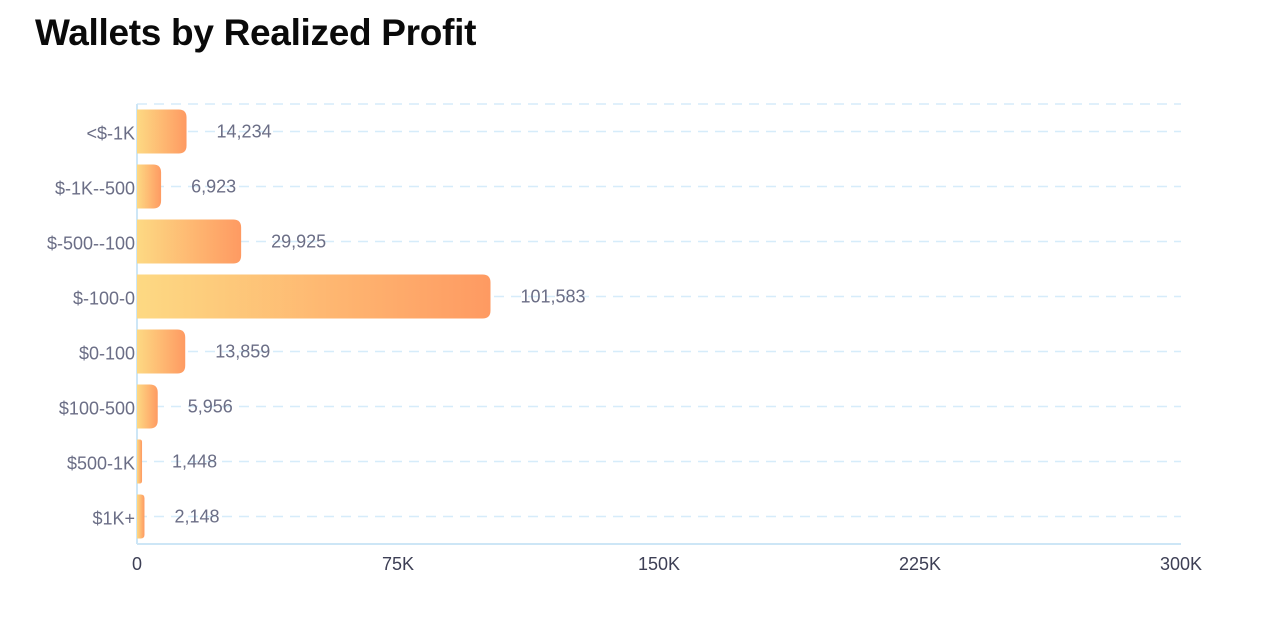 Image resolution: width=1274 pixels, height=620 pixels. I want to click on chart-title: Wallets by Realized Profit, so click(256, 32).